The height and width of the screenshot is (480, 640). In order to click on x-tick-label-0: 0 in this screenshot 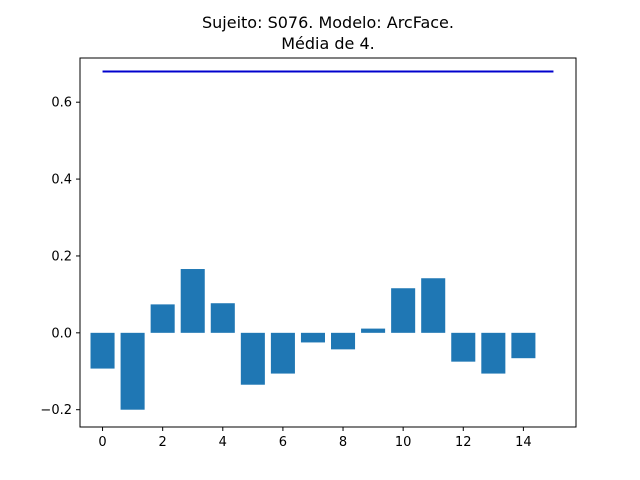, I will do `click(102, 442)`.